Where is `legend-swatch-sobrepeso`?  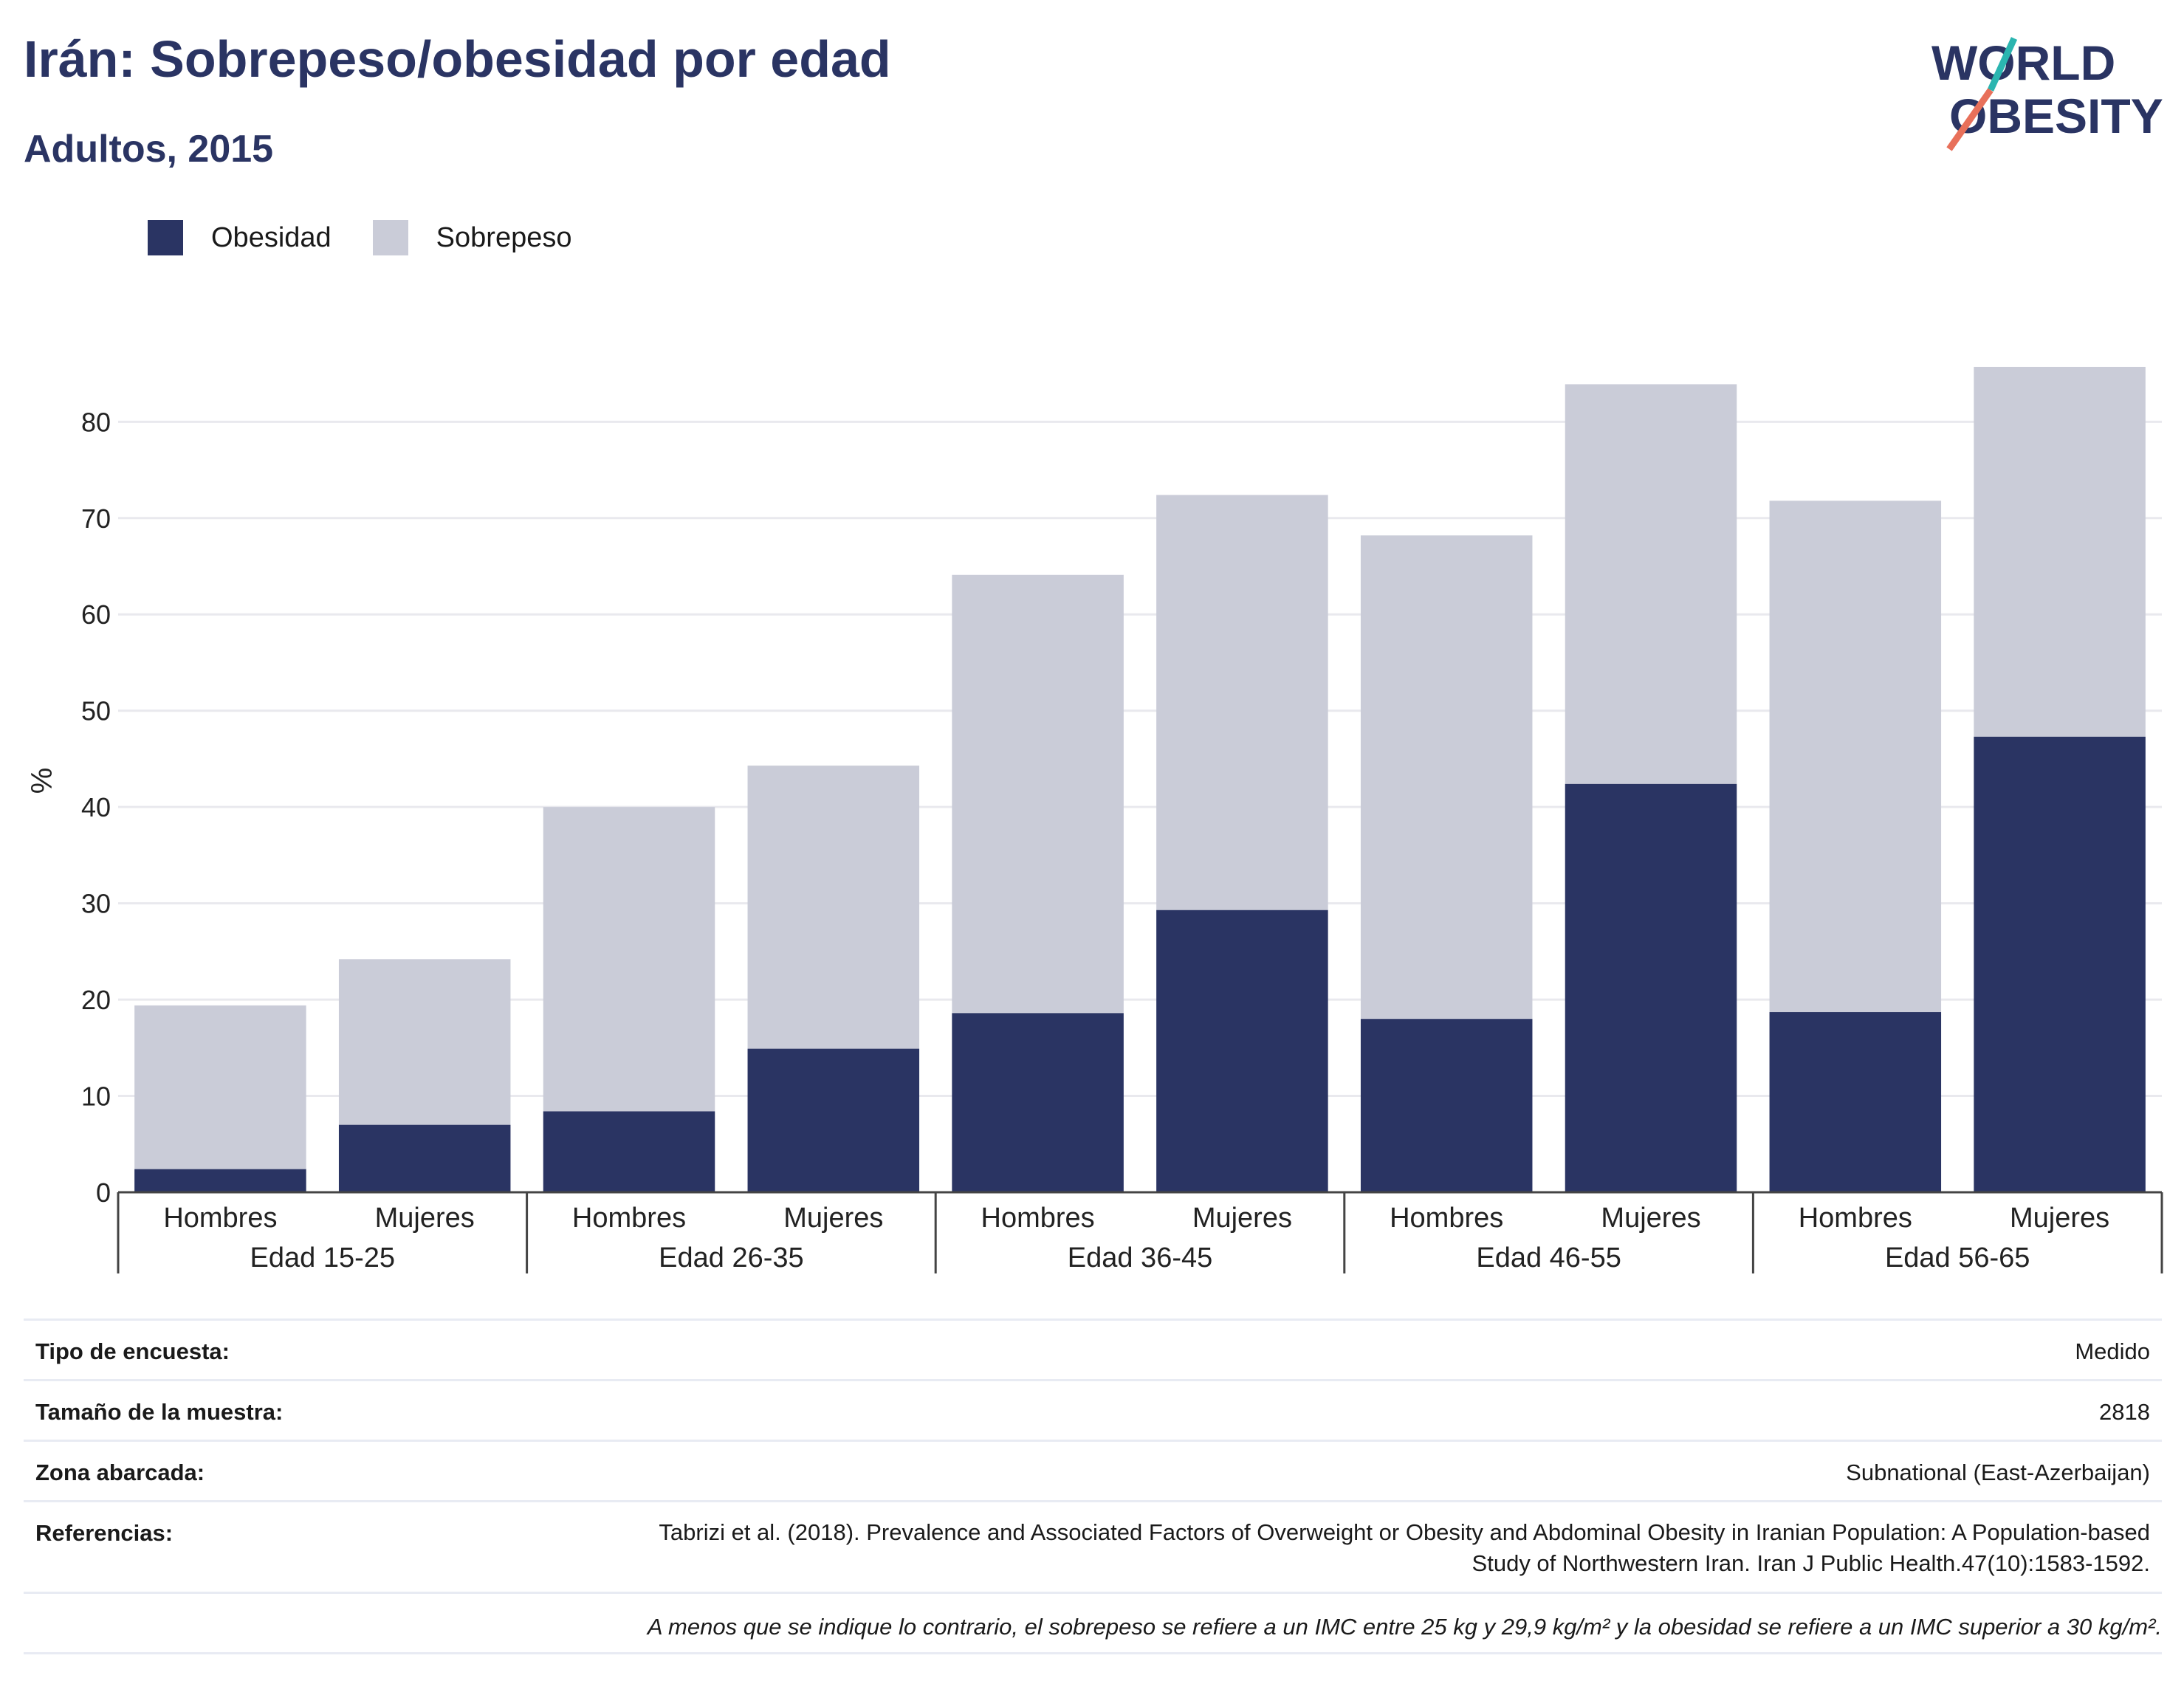 legend-swatch-sobrepeso is located at coordinates (390, 237).